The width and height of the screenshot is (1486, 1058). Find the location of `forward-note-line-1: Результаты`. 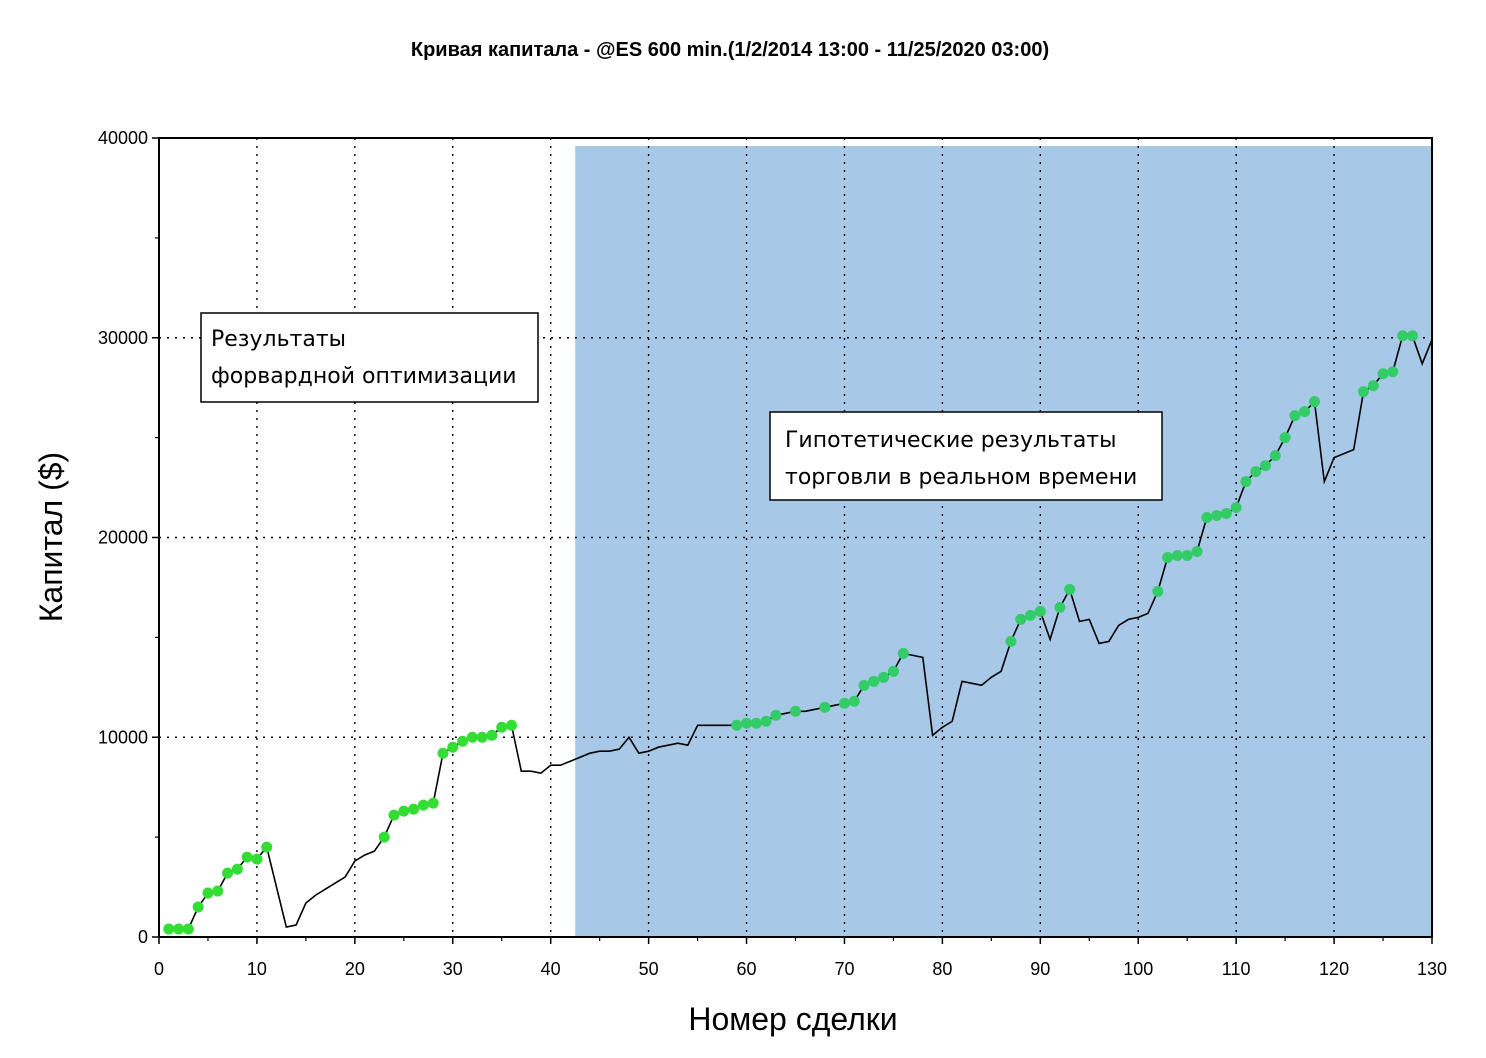

forward-note-line-1: Результаты is located at coordinates (278, 339).